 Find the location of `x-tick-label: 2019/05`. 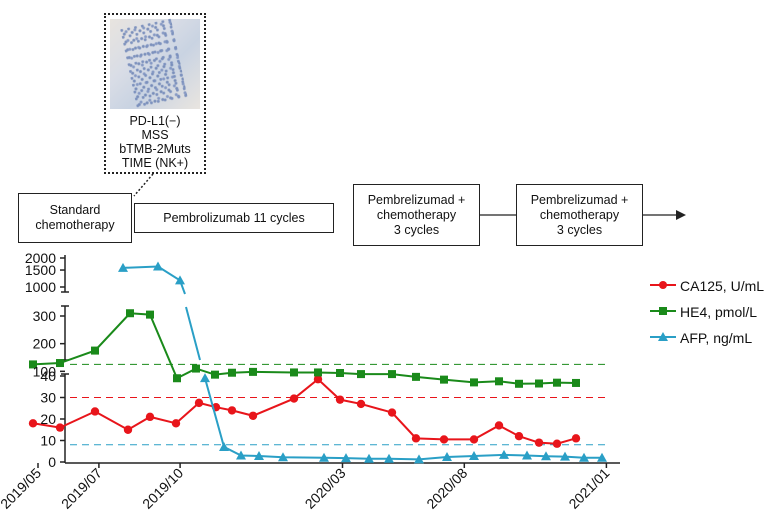

x-tick-label: 2019/05 is located at coordinates (22, 488).